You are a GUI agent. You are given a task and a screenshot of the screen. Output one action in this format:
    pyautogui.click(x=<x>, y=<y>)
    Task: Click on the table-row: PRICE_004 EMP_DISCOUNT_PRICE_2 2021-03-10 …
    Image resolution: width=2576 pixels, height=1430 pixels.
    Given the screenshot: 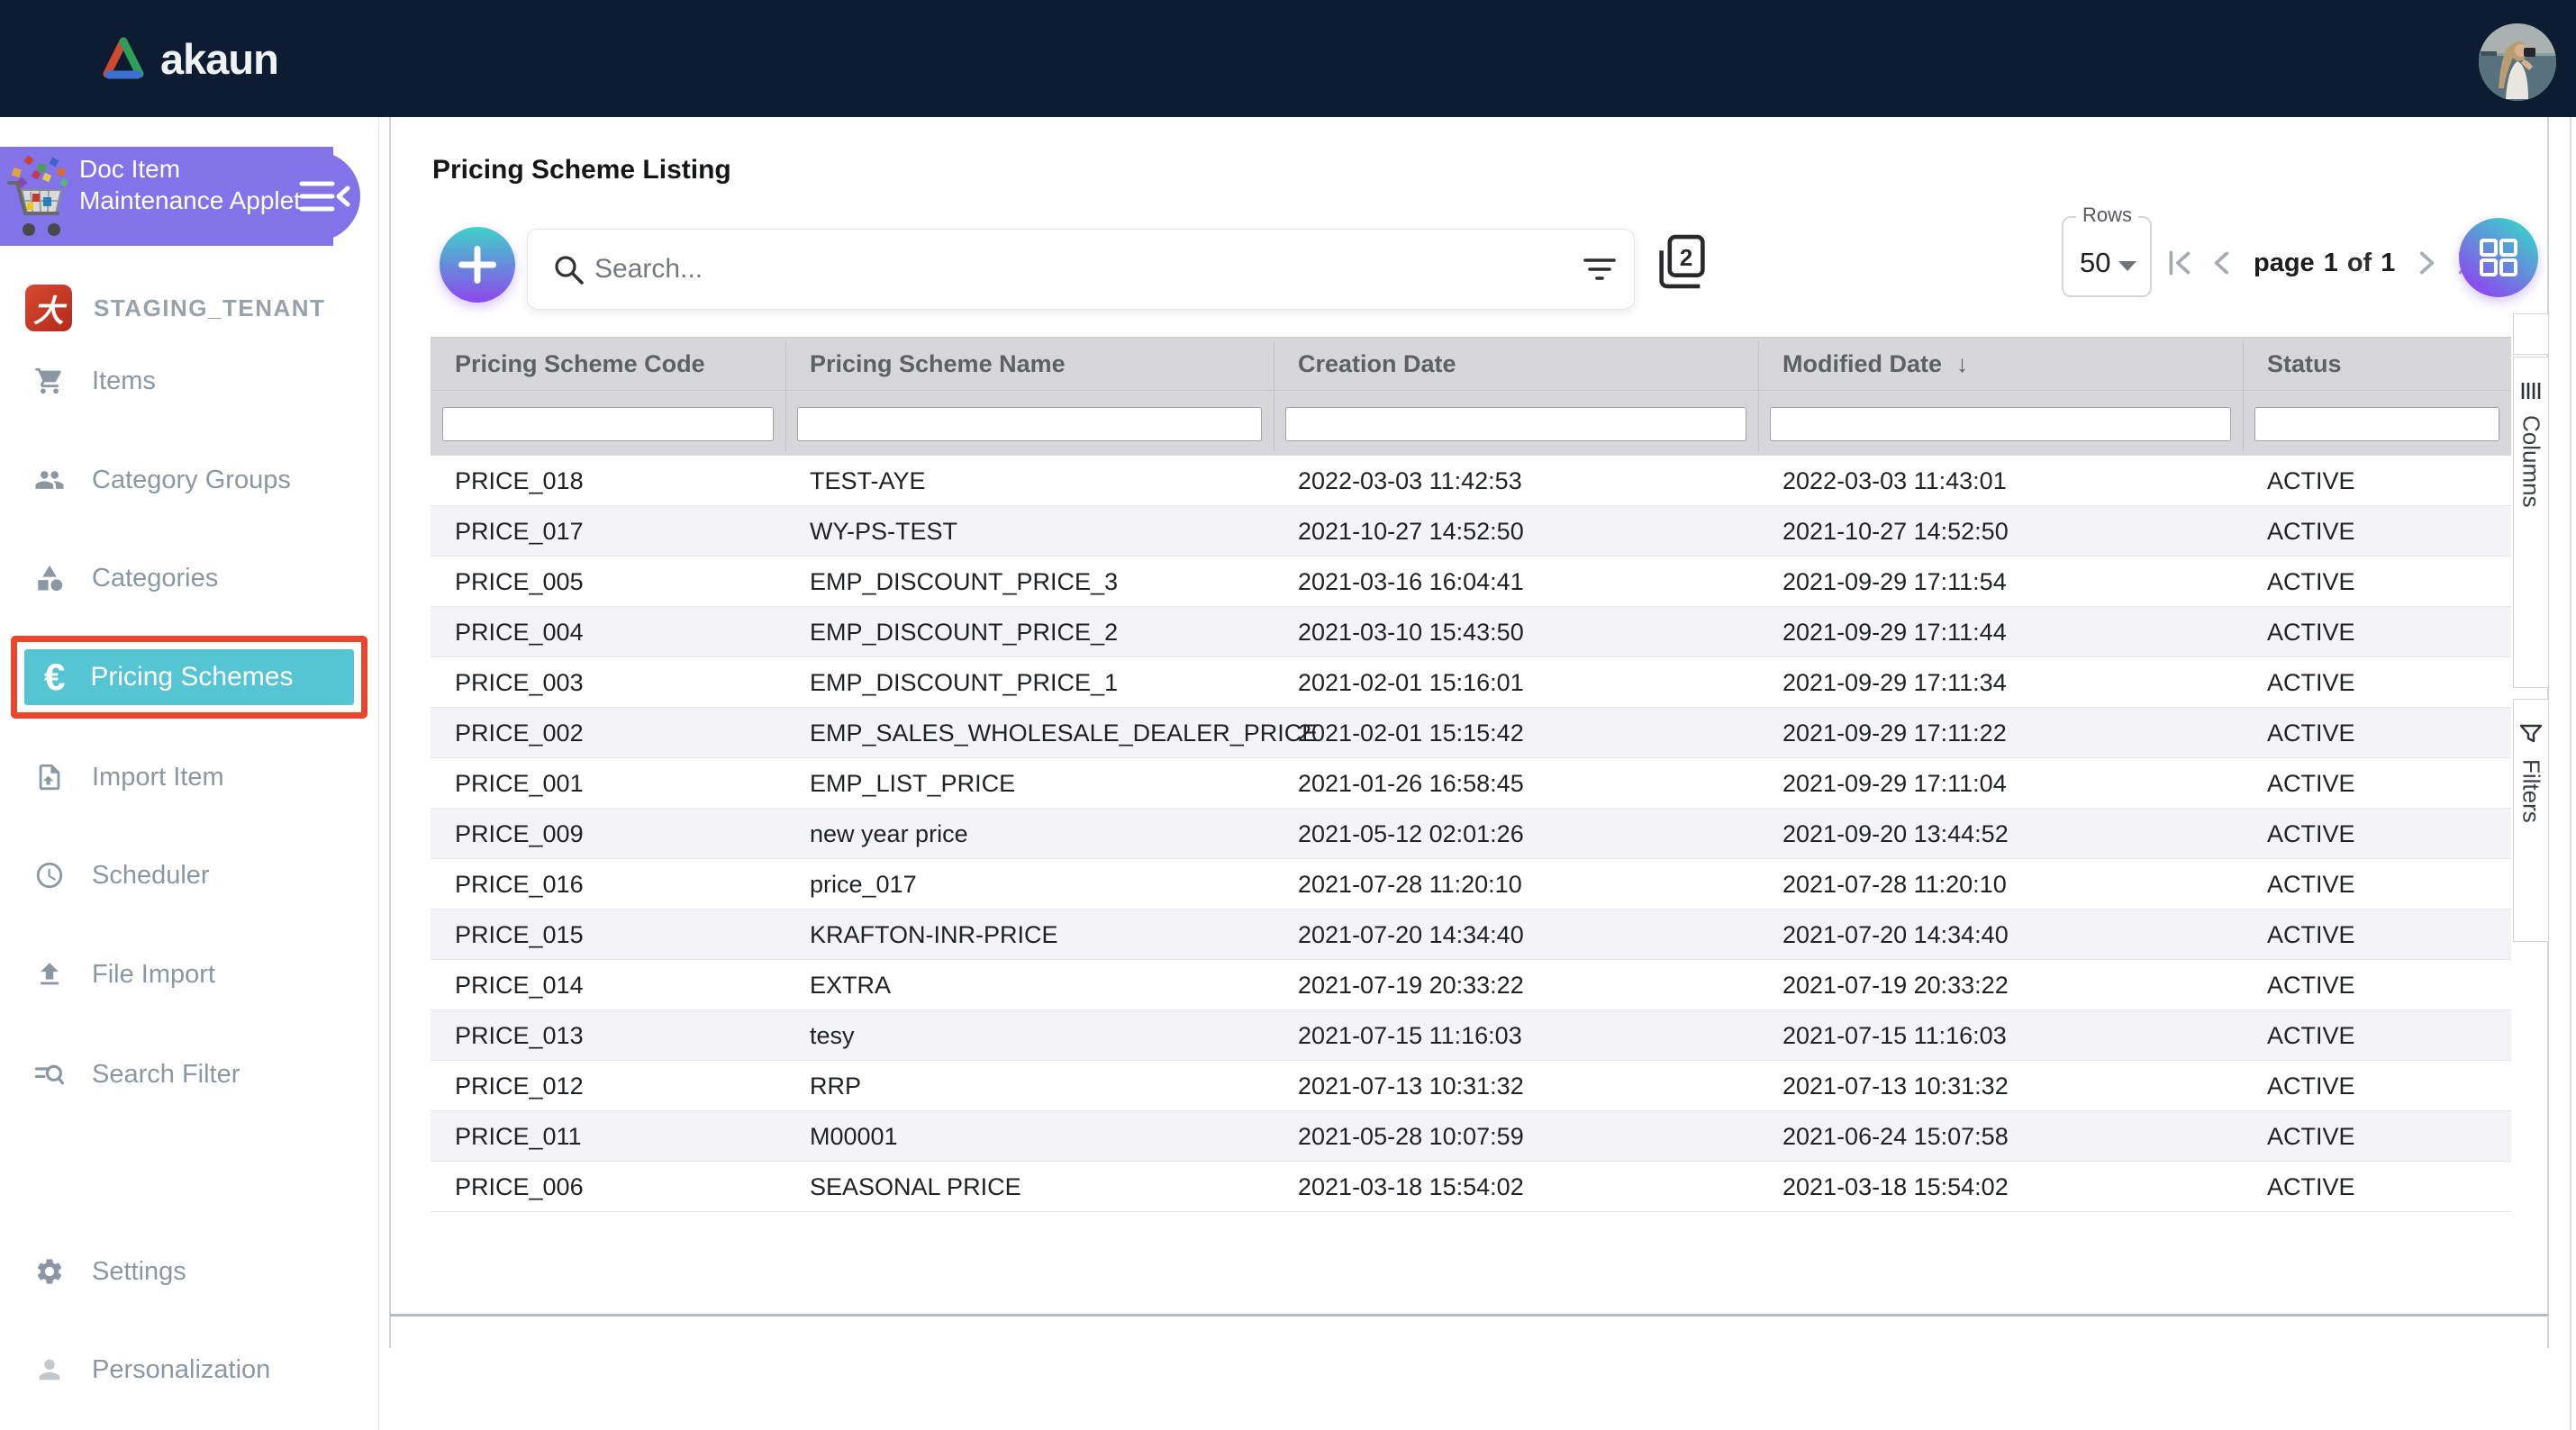 What is the action you would take?
    pyautogui.click(x=1471, y=632)
    